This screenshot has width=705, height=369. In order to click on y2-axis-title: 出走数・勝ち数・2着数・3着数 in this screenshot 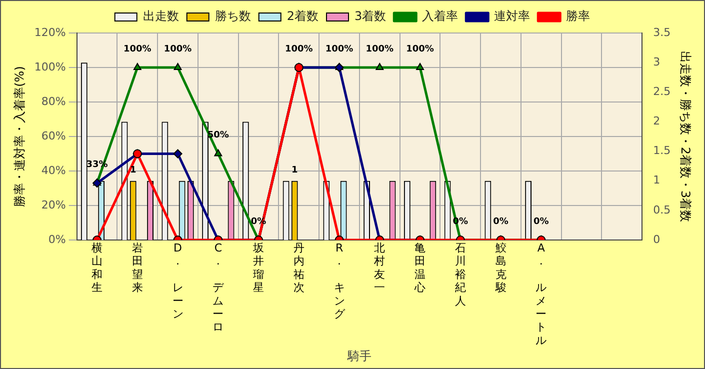, I will do `click(685, 136)`.